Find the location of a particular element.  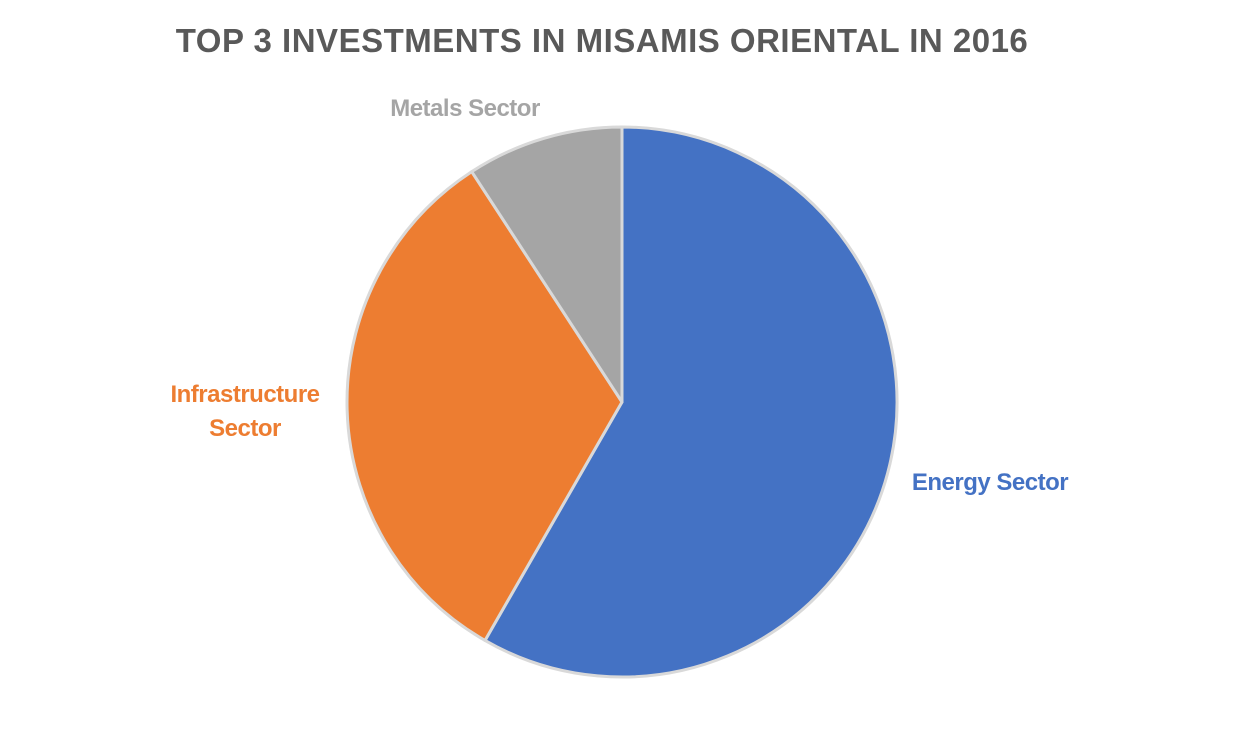

slice-label: Energy Sector is located at coordinates (990, 482).